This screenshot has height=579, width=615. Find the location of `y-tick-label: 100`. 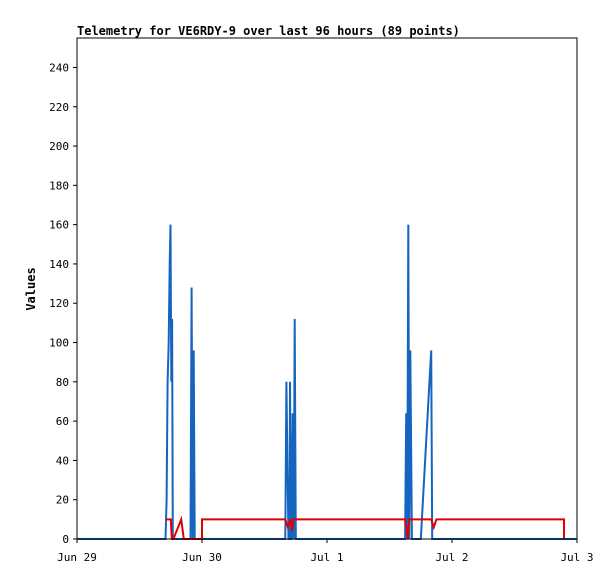

y-tick-label: 100 is located at coordinates (59, 343).